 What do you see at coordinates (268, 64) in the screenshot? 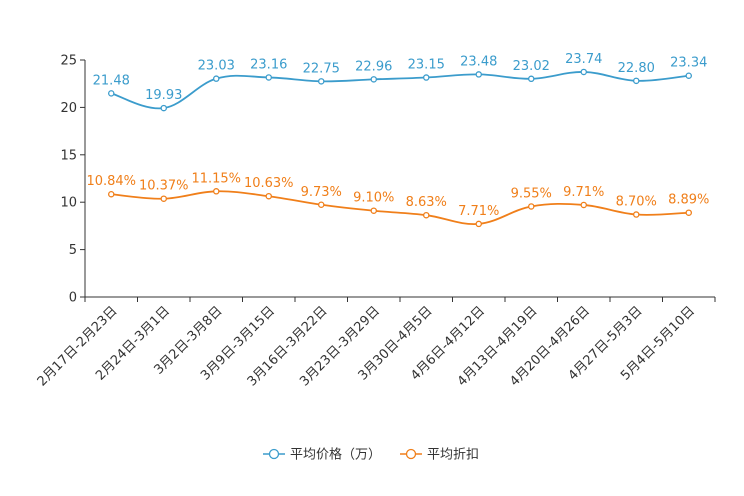
I see `data-label: 23.16` at bounding box center [268, 64].